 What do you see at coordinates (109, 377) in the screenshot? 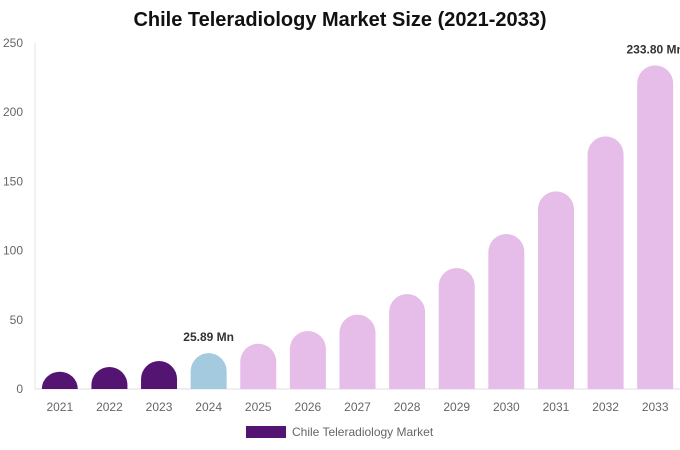
I see `bar-2022` at bounding box center [109, 377].